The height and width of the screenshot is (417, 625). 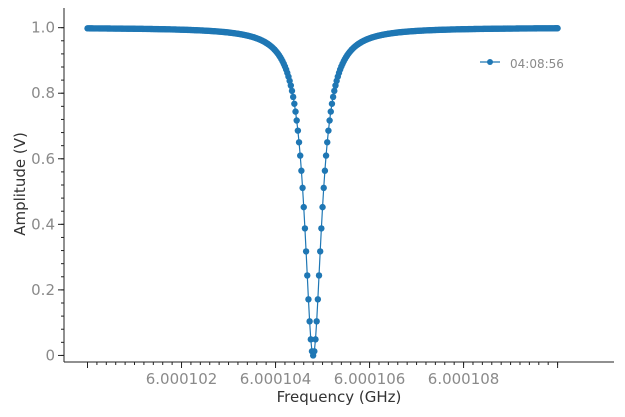 What do you see at coordinates (276, 379) in the screenshot?
I see `x-tick-label: 6.000104` at bounding box center [276, 379].